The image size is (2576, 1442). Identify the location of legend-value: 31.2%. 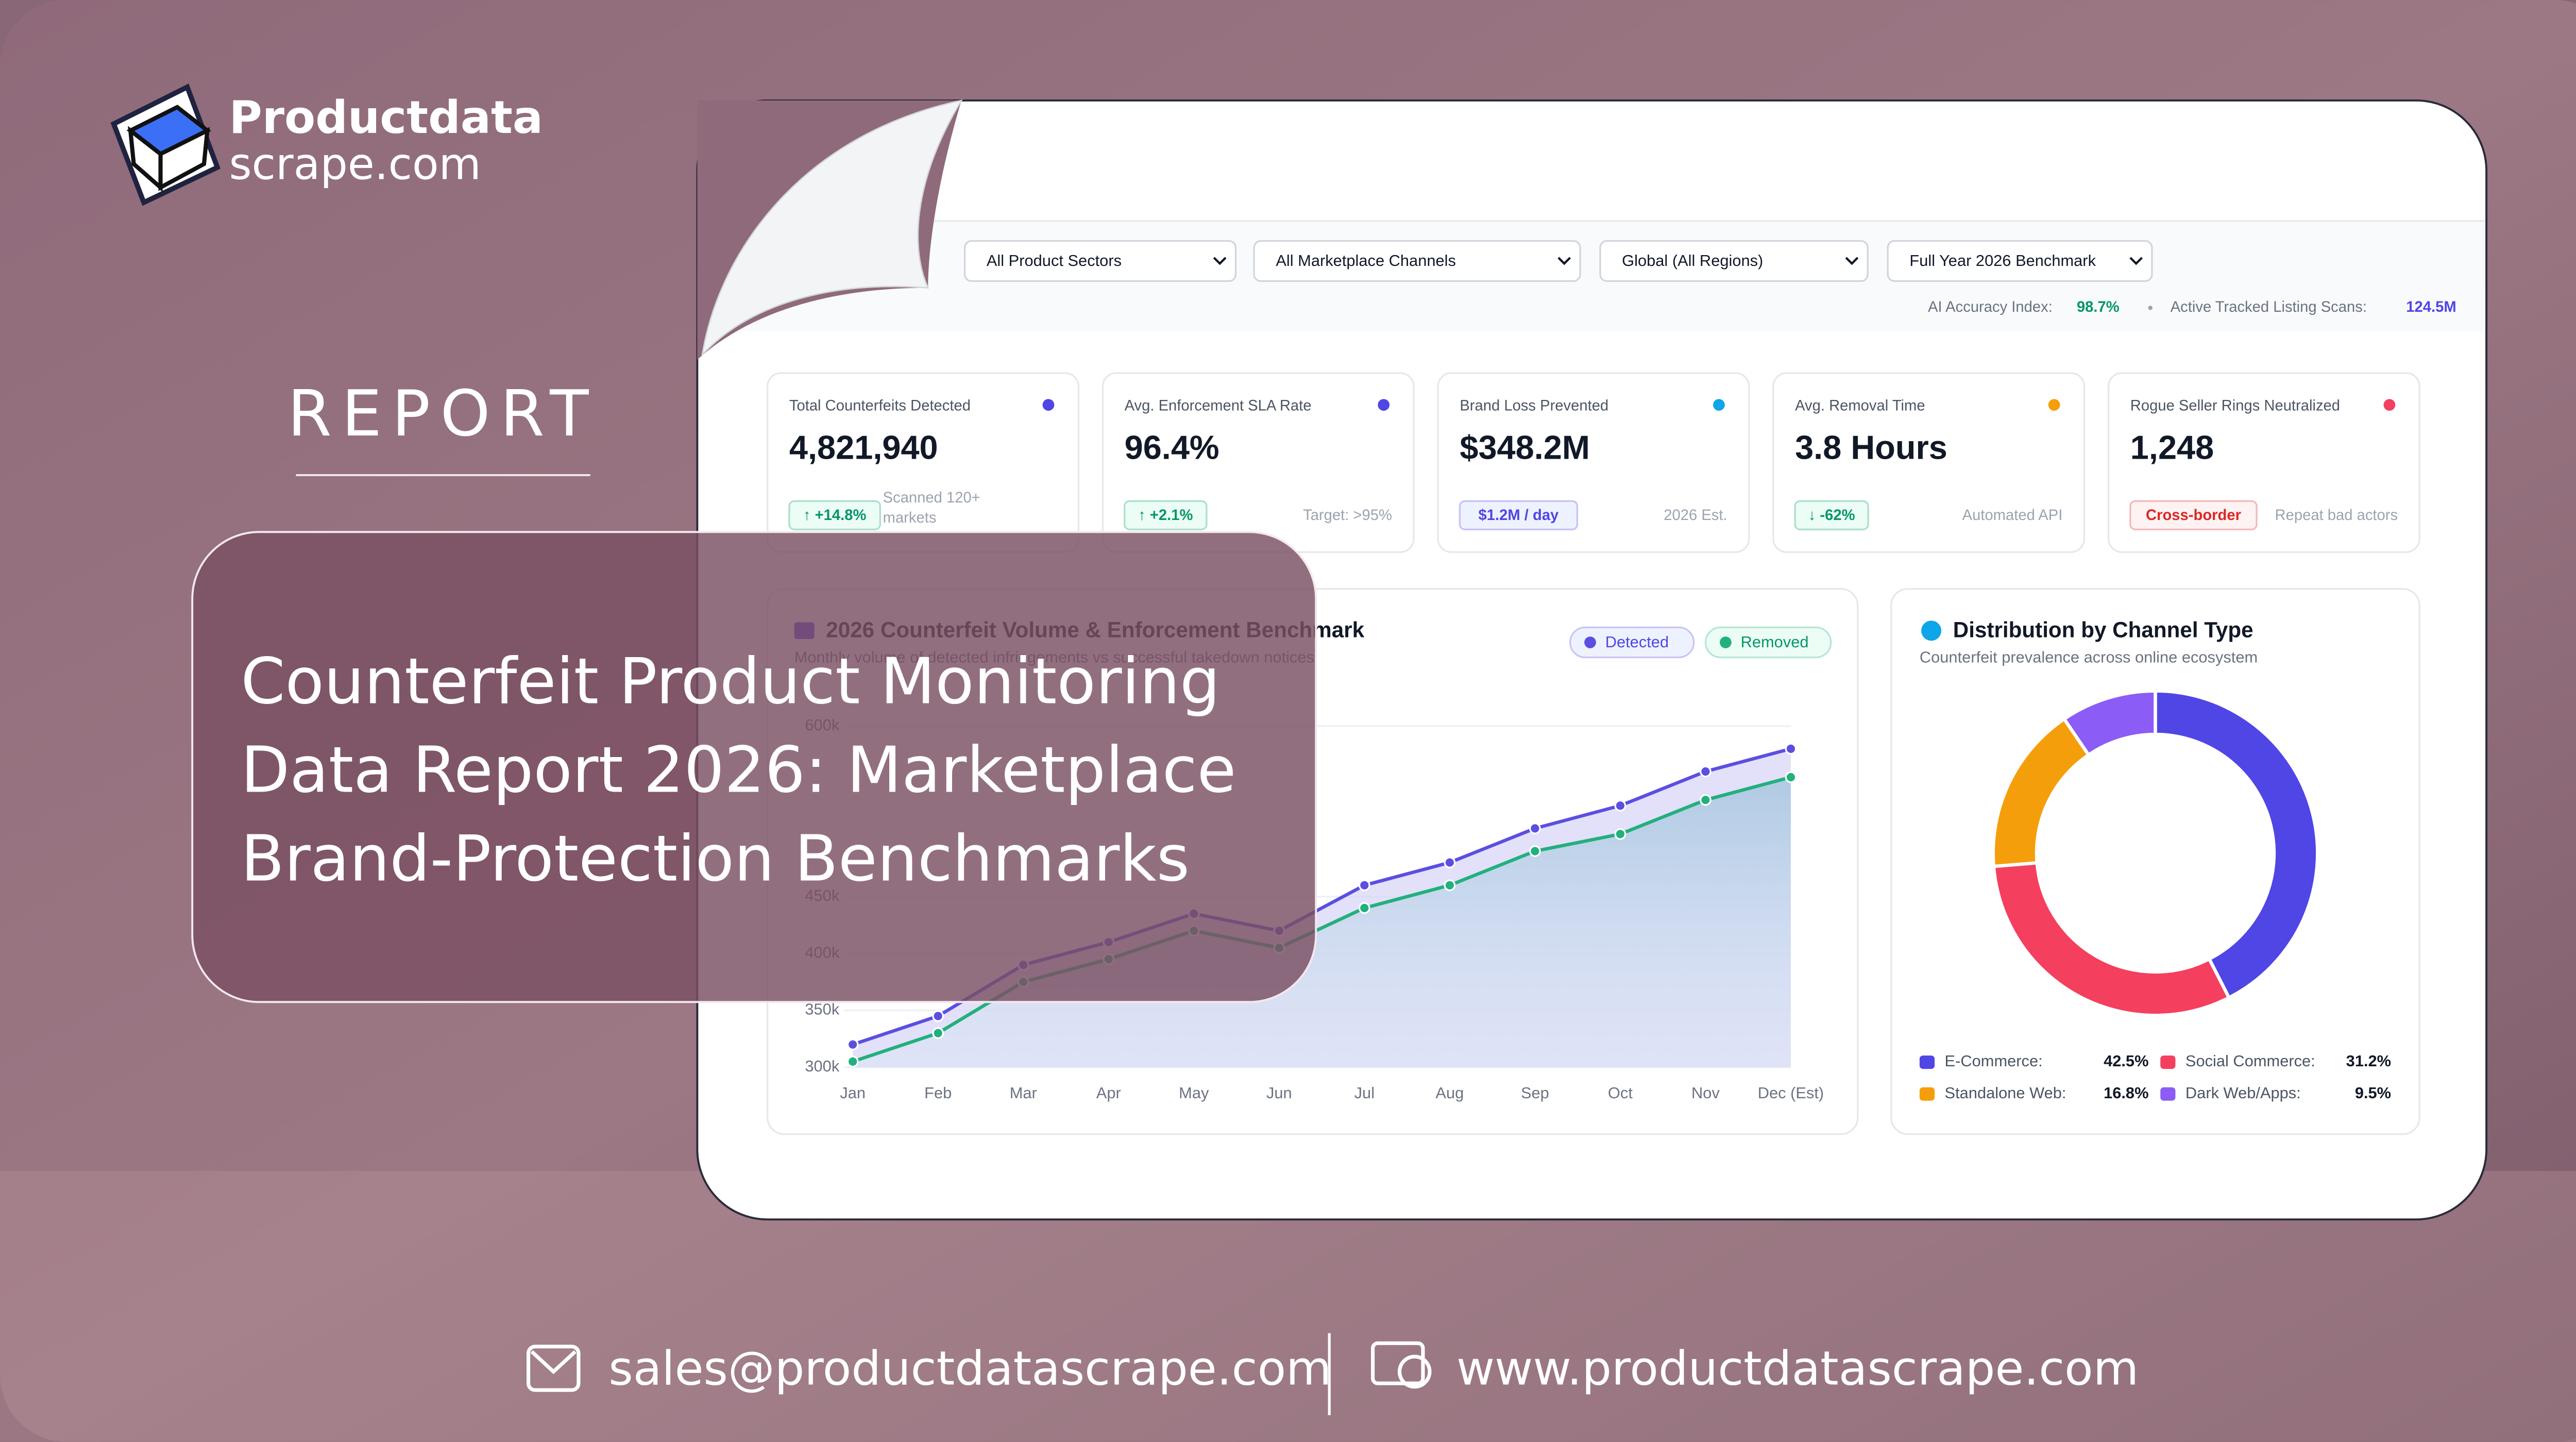
(2368, 1061).